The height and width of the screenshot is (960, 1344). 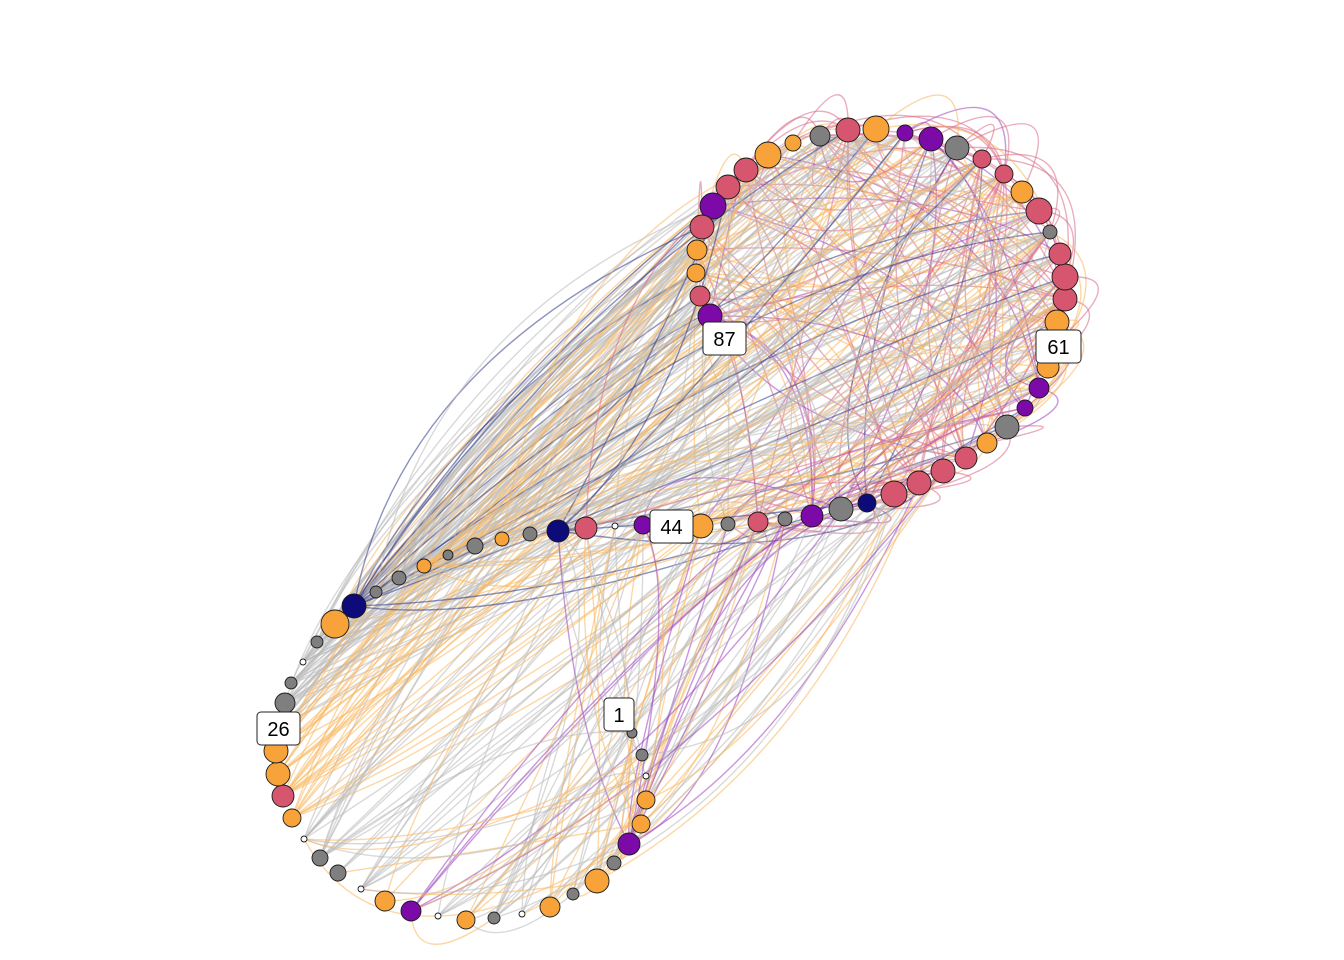 I want to click on node-label-1: 1, so click(x=619, y=714).